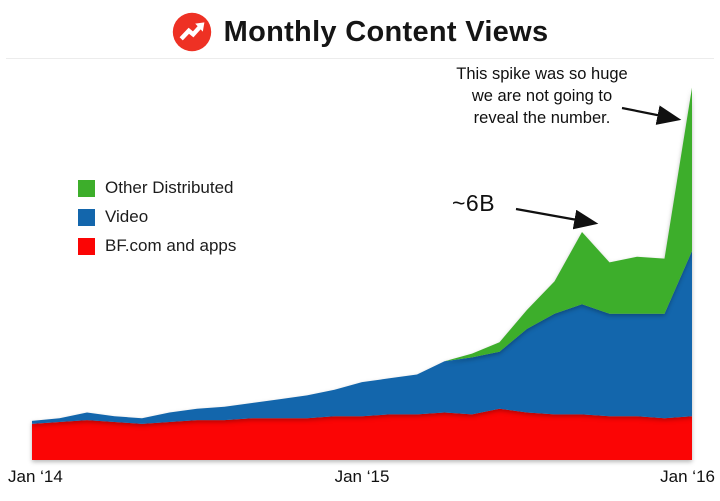  Describe the element at coordinates (386, 31) in the screenshot. I see `chart-title: Monthly Content Views` at that location.